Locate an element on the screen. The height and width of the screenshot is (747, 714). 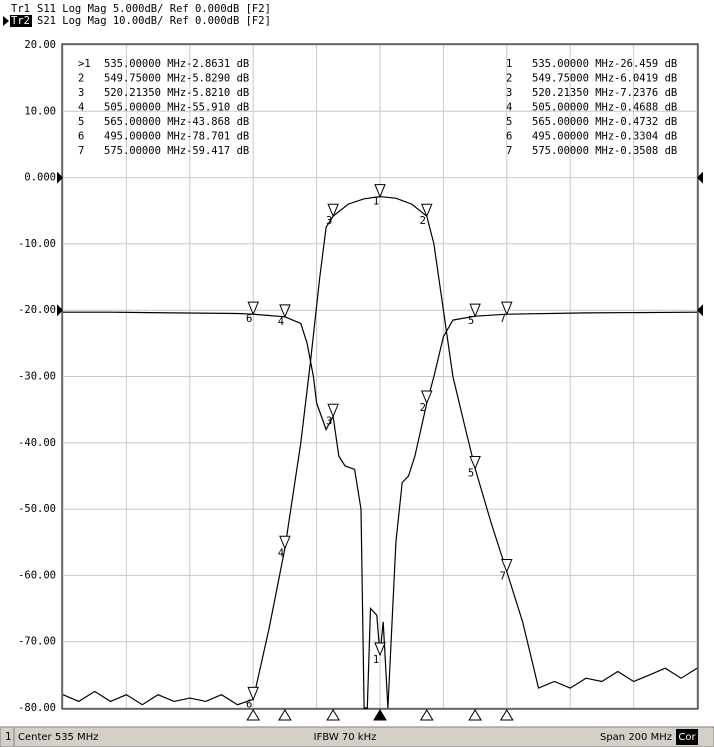
y-tick-label: -30.00 is located at coordinates (37, 377).